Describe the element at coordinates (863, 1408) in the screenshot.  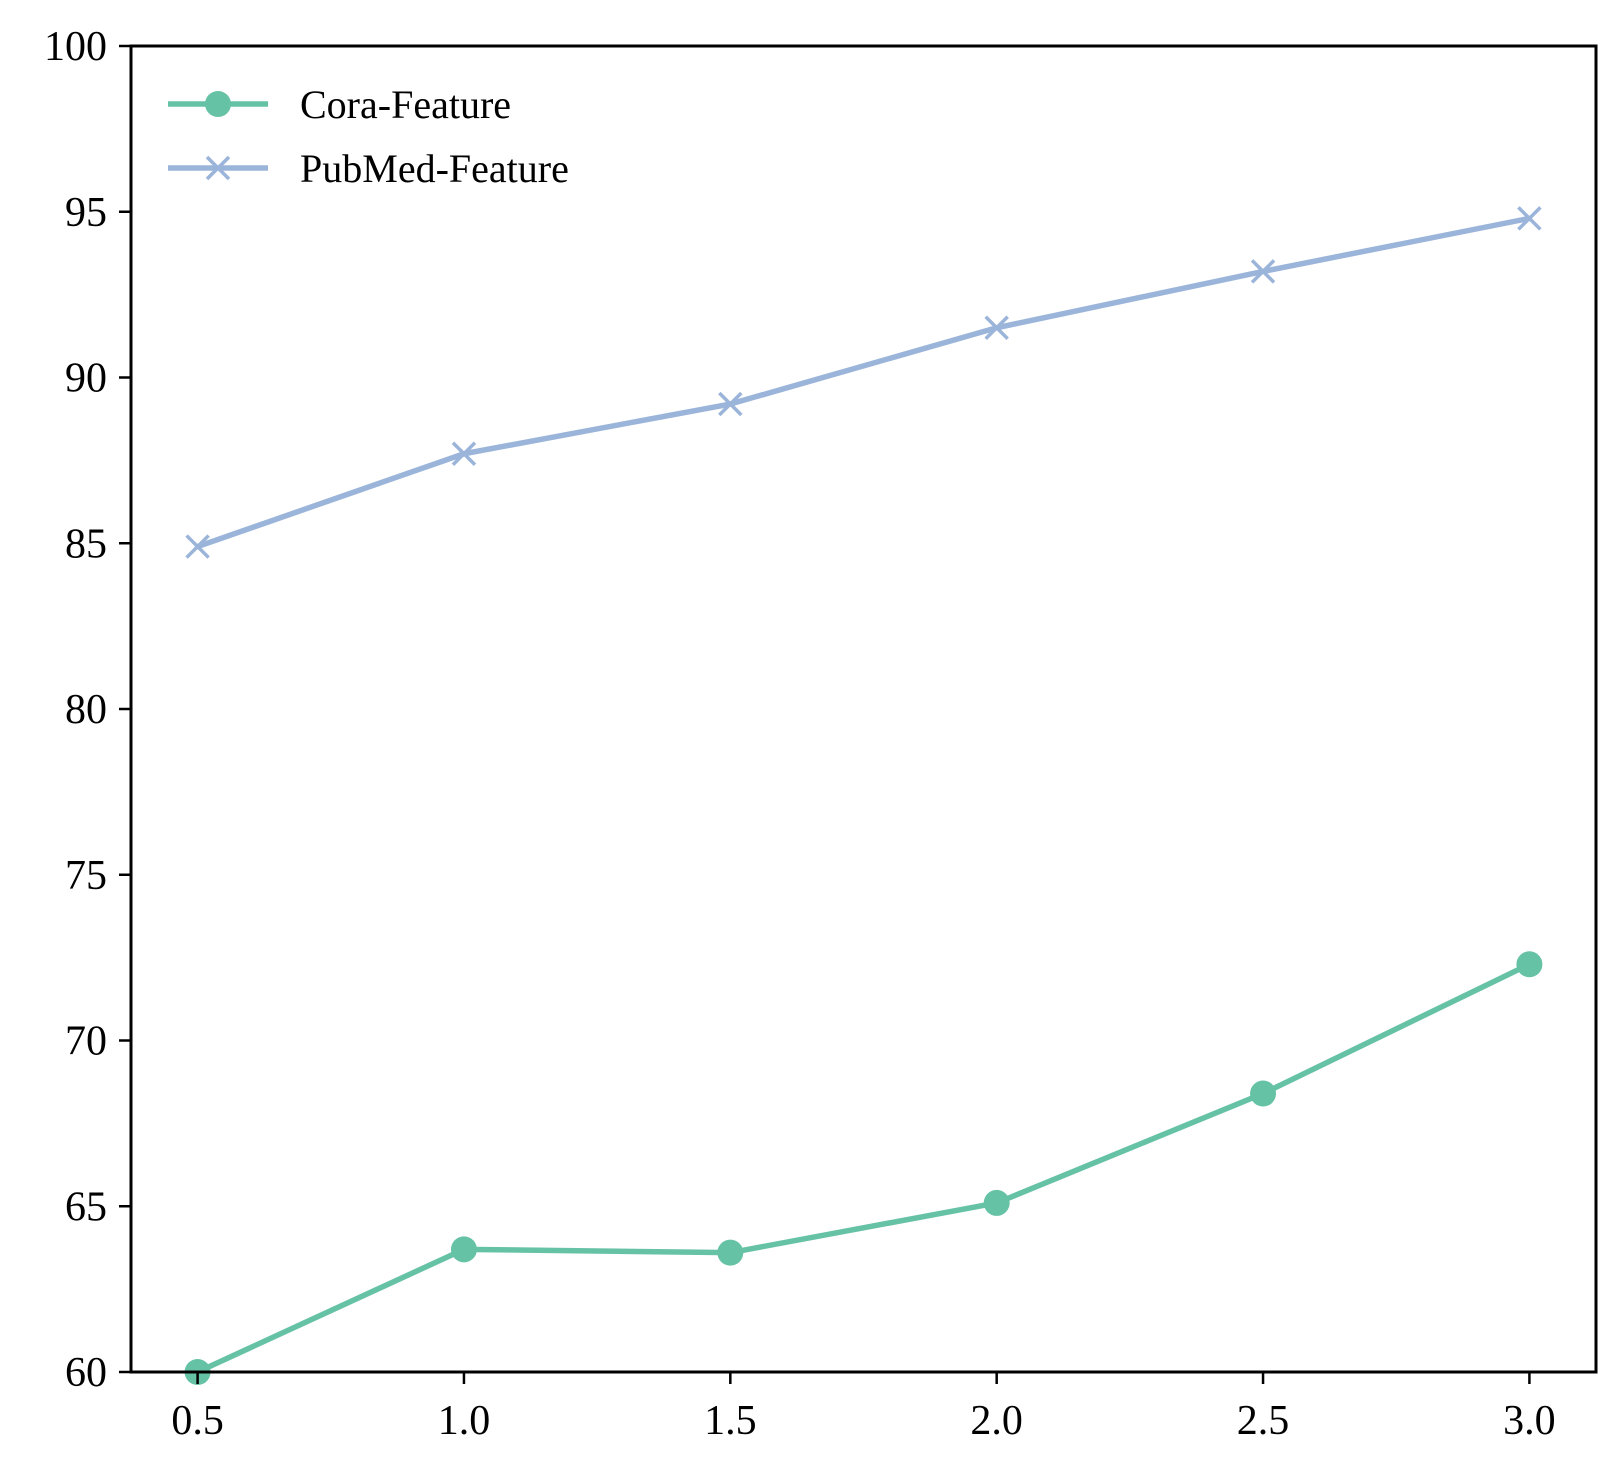
I see `x-axis: 0.5 1.0 1.5 2.0 2.5 3.0` at that location.